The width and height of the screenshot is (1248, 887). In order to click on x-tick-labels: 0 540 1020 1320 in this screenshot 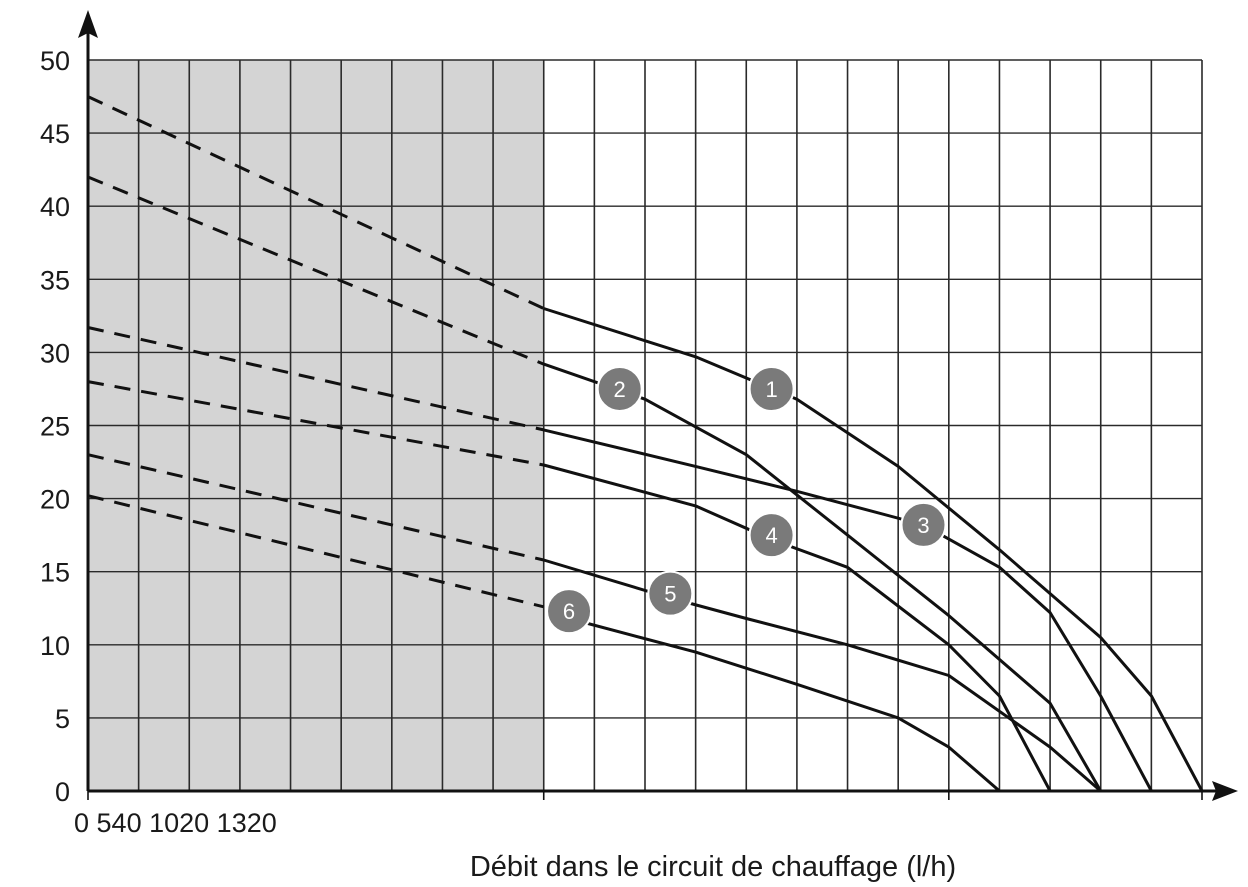, I will do `click(175, 823)`.